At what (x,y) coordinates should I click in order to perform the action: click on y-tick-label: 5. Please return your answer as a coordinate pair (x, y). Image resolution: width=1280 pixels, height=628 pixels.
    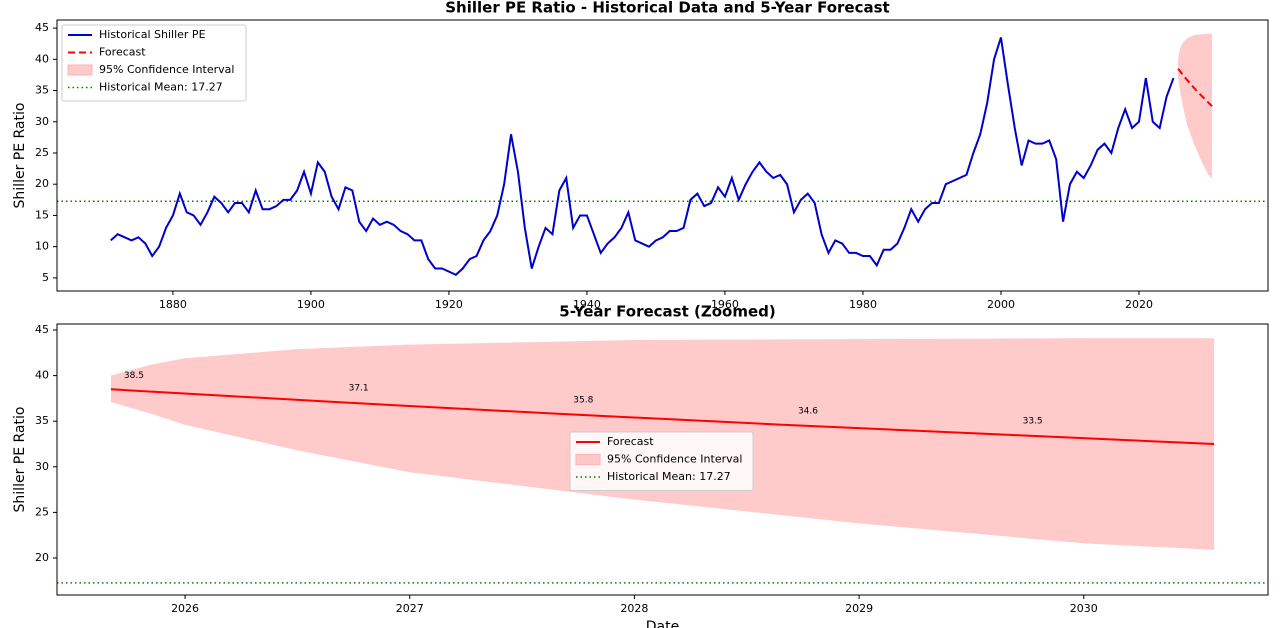
    Looking at the image, I should click on (45, 277).